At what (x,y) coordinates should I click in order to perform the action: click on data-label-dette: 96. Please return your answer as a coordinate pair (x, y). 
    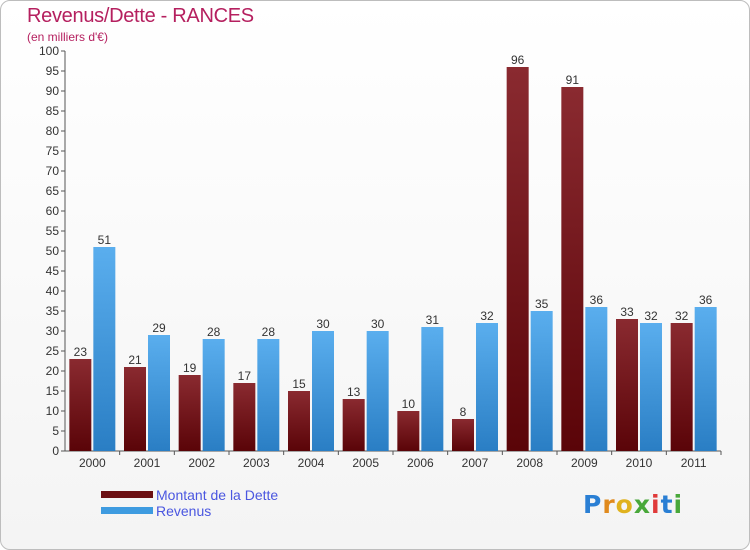
    Looking at the image, I should click on (518, 60).